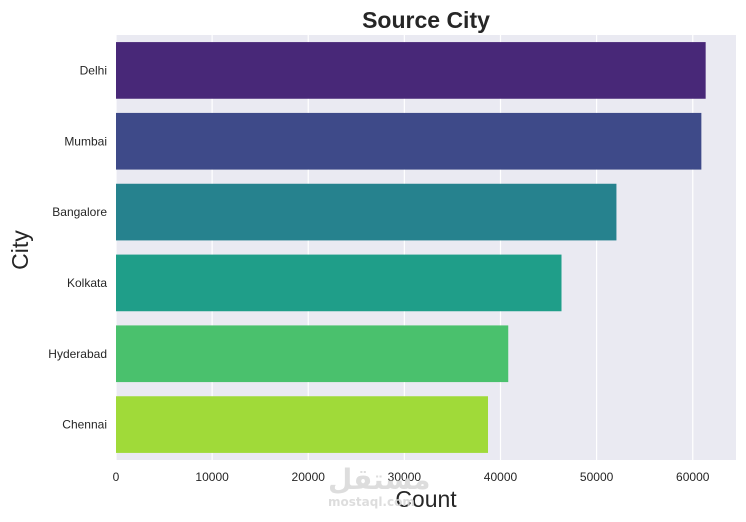 This screenshot has height=522, width=746. I want to click on y-tick-label: Chennai, so click(84, 425).